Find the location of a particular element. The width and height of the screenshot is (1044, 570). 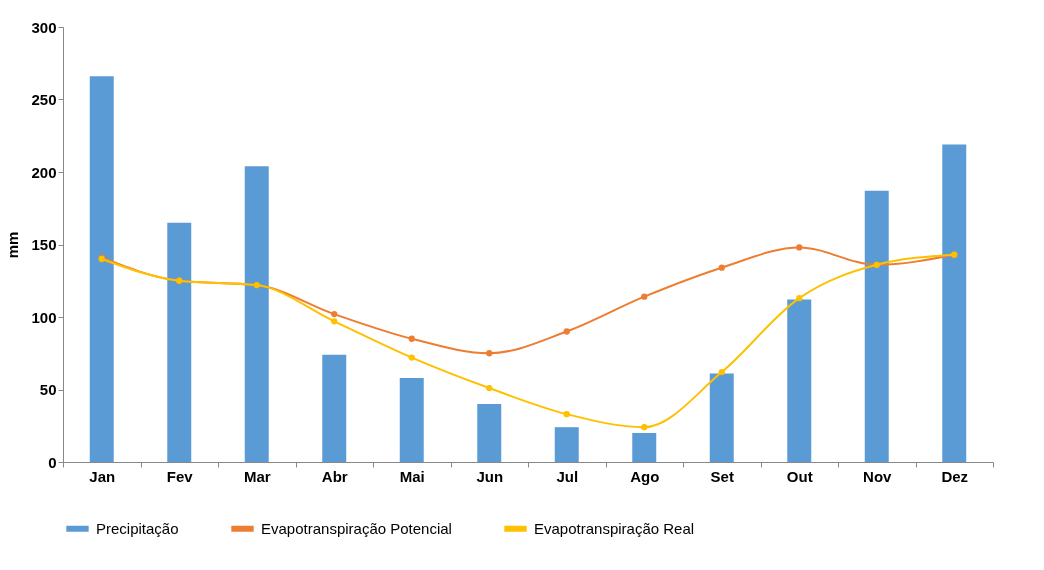

x-tick-label: Ago is located at coordinates (645, 476).